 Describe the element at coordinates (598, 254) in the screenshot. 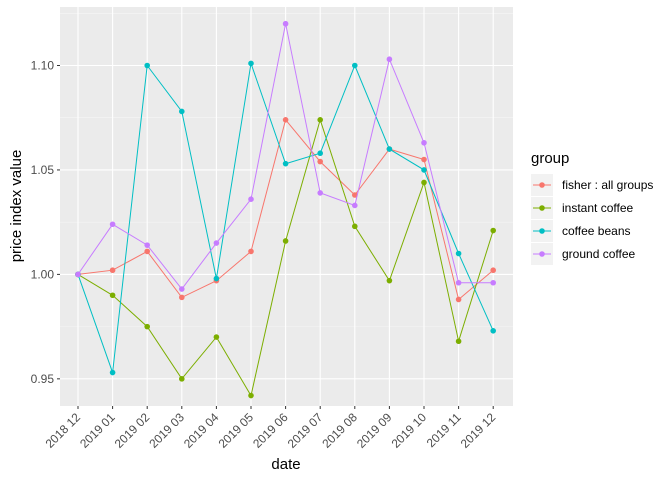

I see `legend-label: ground coffee` at that location.